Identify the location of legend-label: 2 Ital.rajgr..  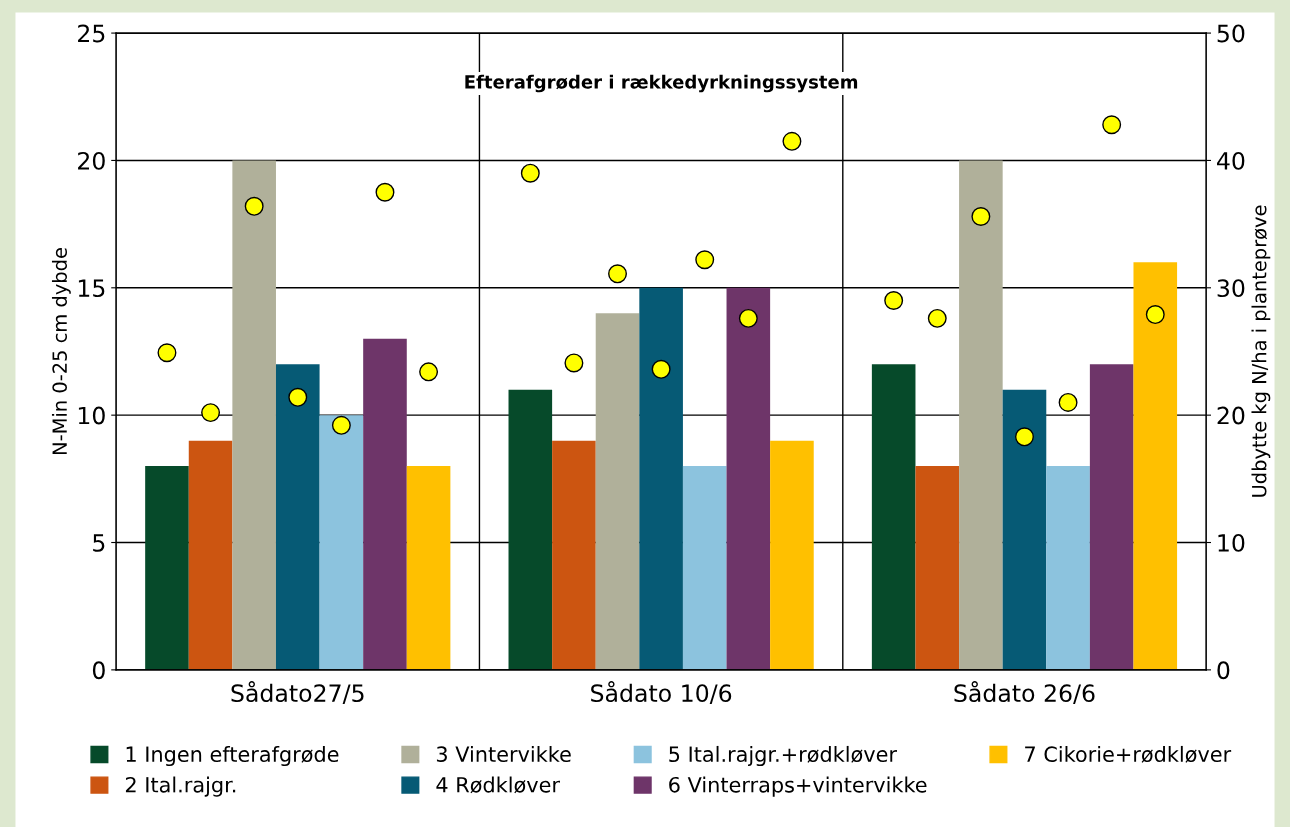
(180, 786).